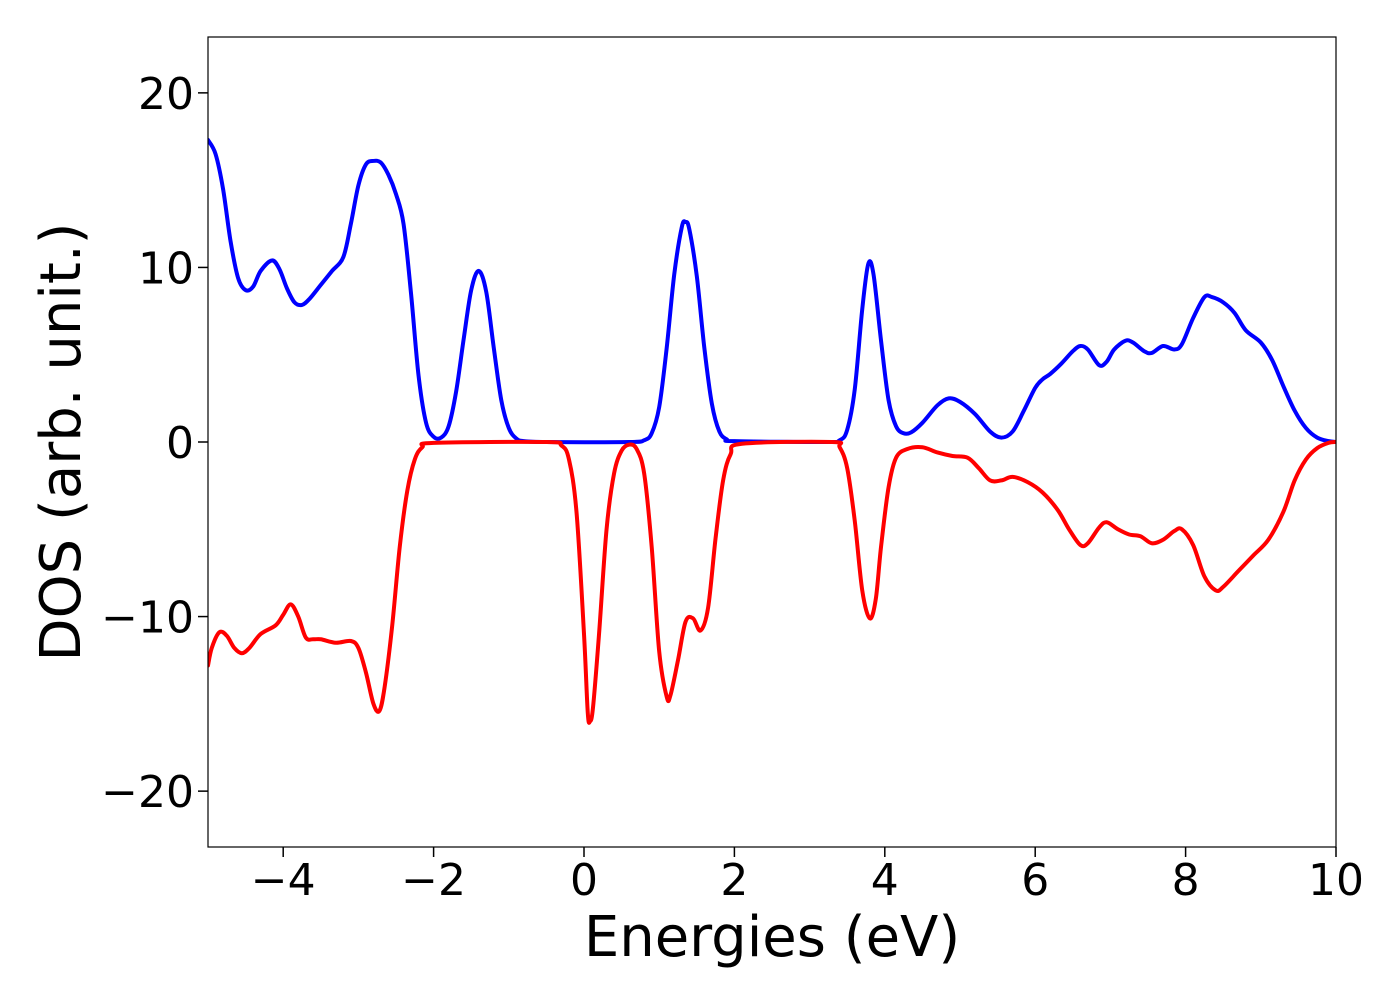  Describe the element at coordinates (1035, 880) in the screenshot. I see `x-tick-label: 6` at that location.